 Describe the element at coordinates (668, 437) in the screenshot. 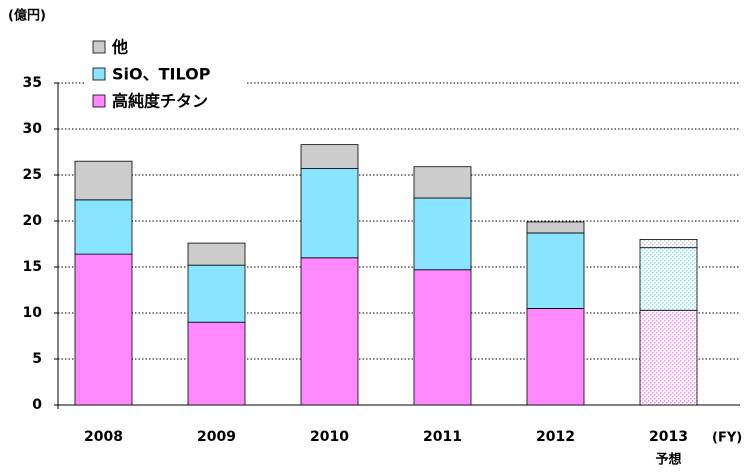

I see `x-tick-label: 2013` at that location.